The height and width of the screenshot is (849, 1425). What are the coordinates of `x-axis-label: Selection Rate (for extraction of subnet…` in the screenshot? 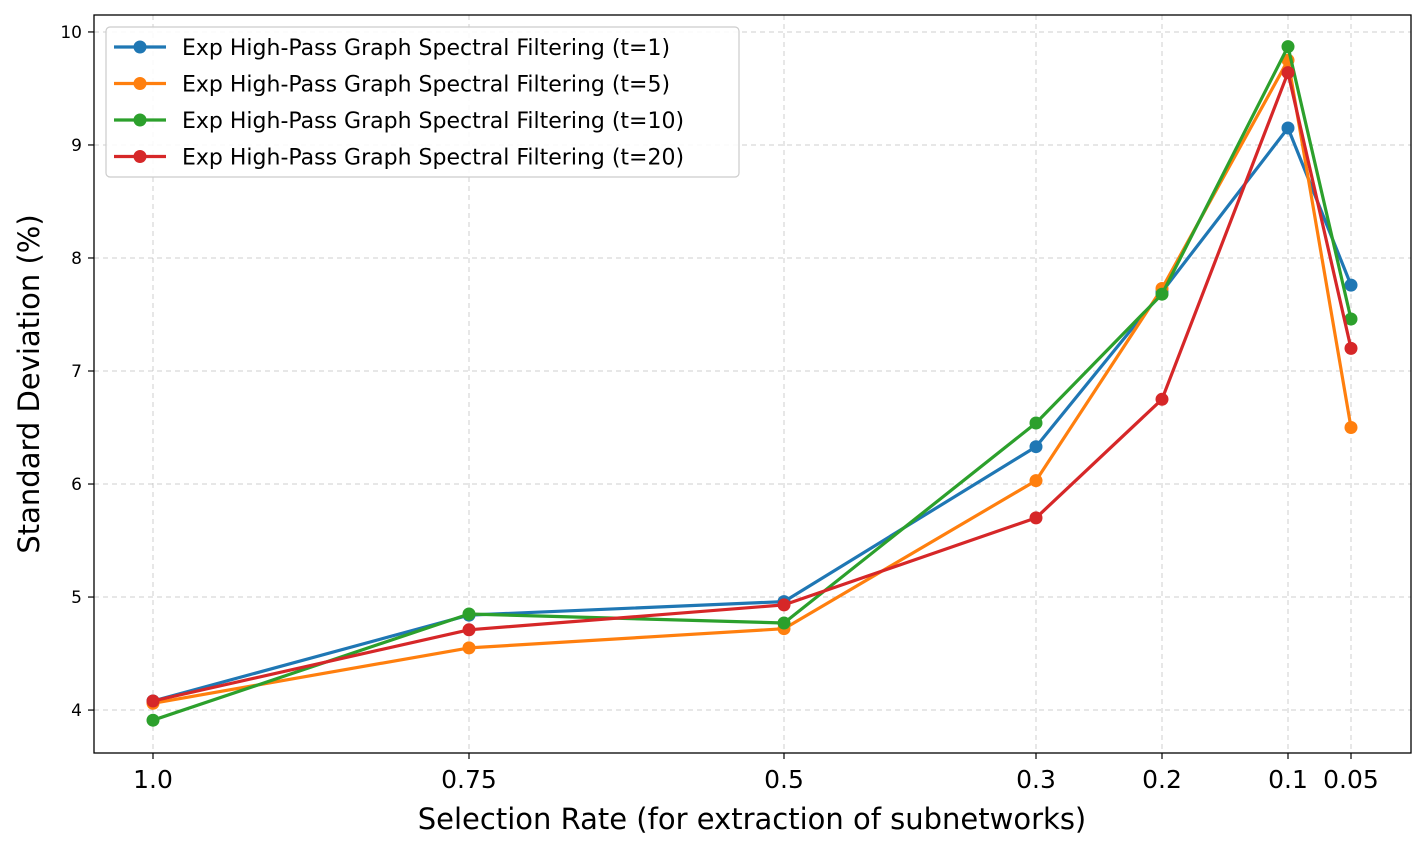 It's located at (752, 819).